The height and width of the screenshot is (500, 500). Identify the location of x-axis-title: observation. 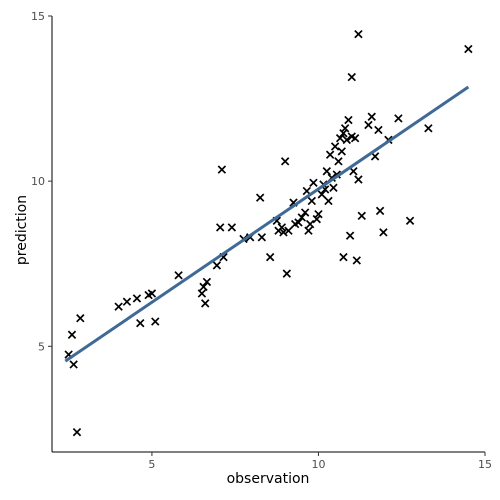
(268, 479).